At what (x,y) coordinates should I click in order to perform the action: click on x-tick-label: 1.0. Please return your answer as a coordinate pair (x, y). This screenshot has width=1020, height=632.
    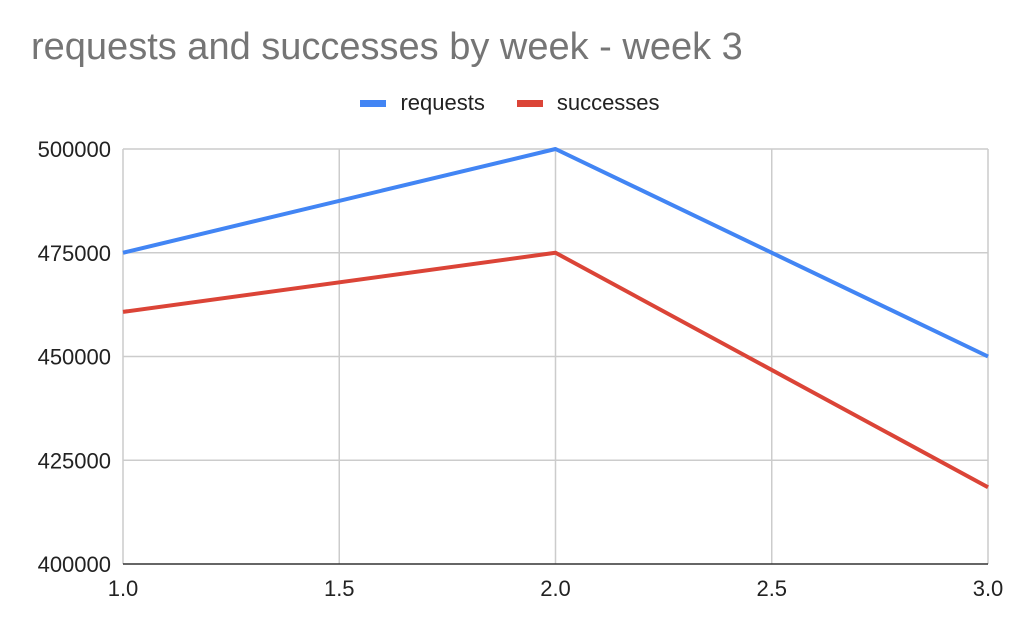
    Looking at the image, I should click on (123, 588).